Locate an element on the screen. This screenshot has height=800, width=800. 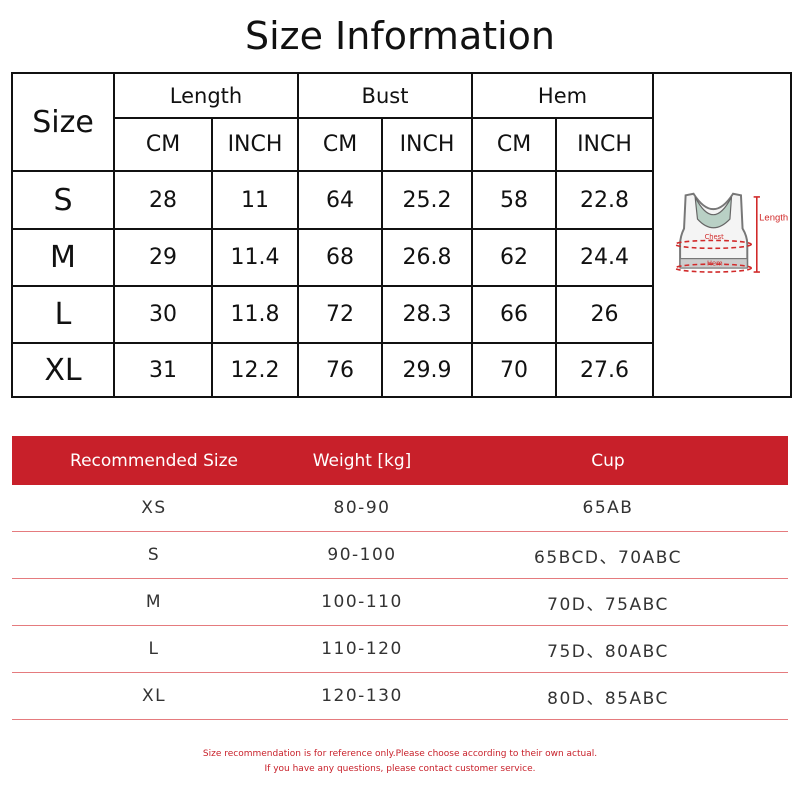
cup-cell: 75D、80ABC is located at coordinates (608, 651).